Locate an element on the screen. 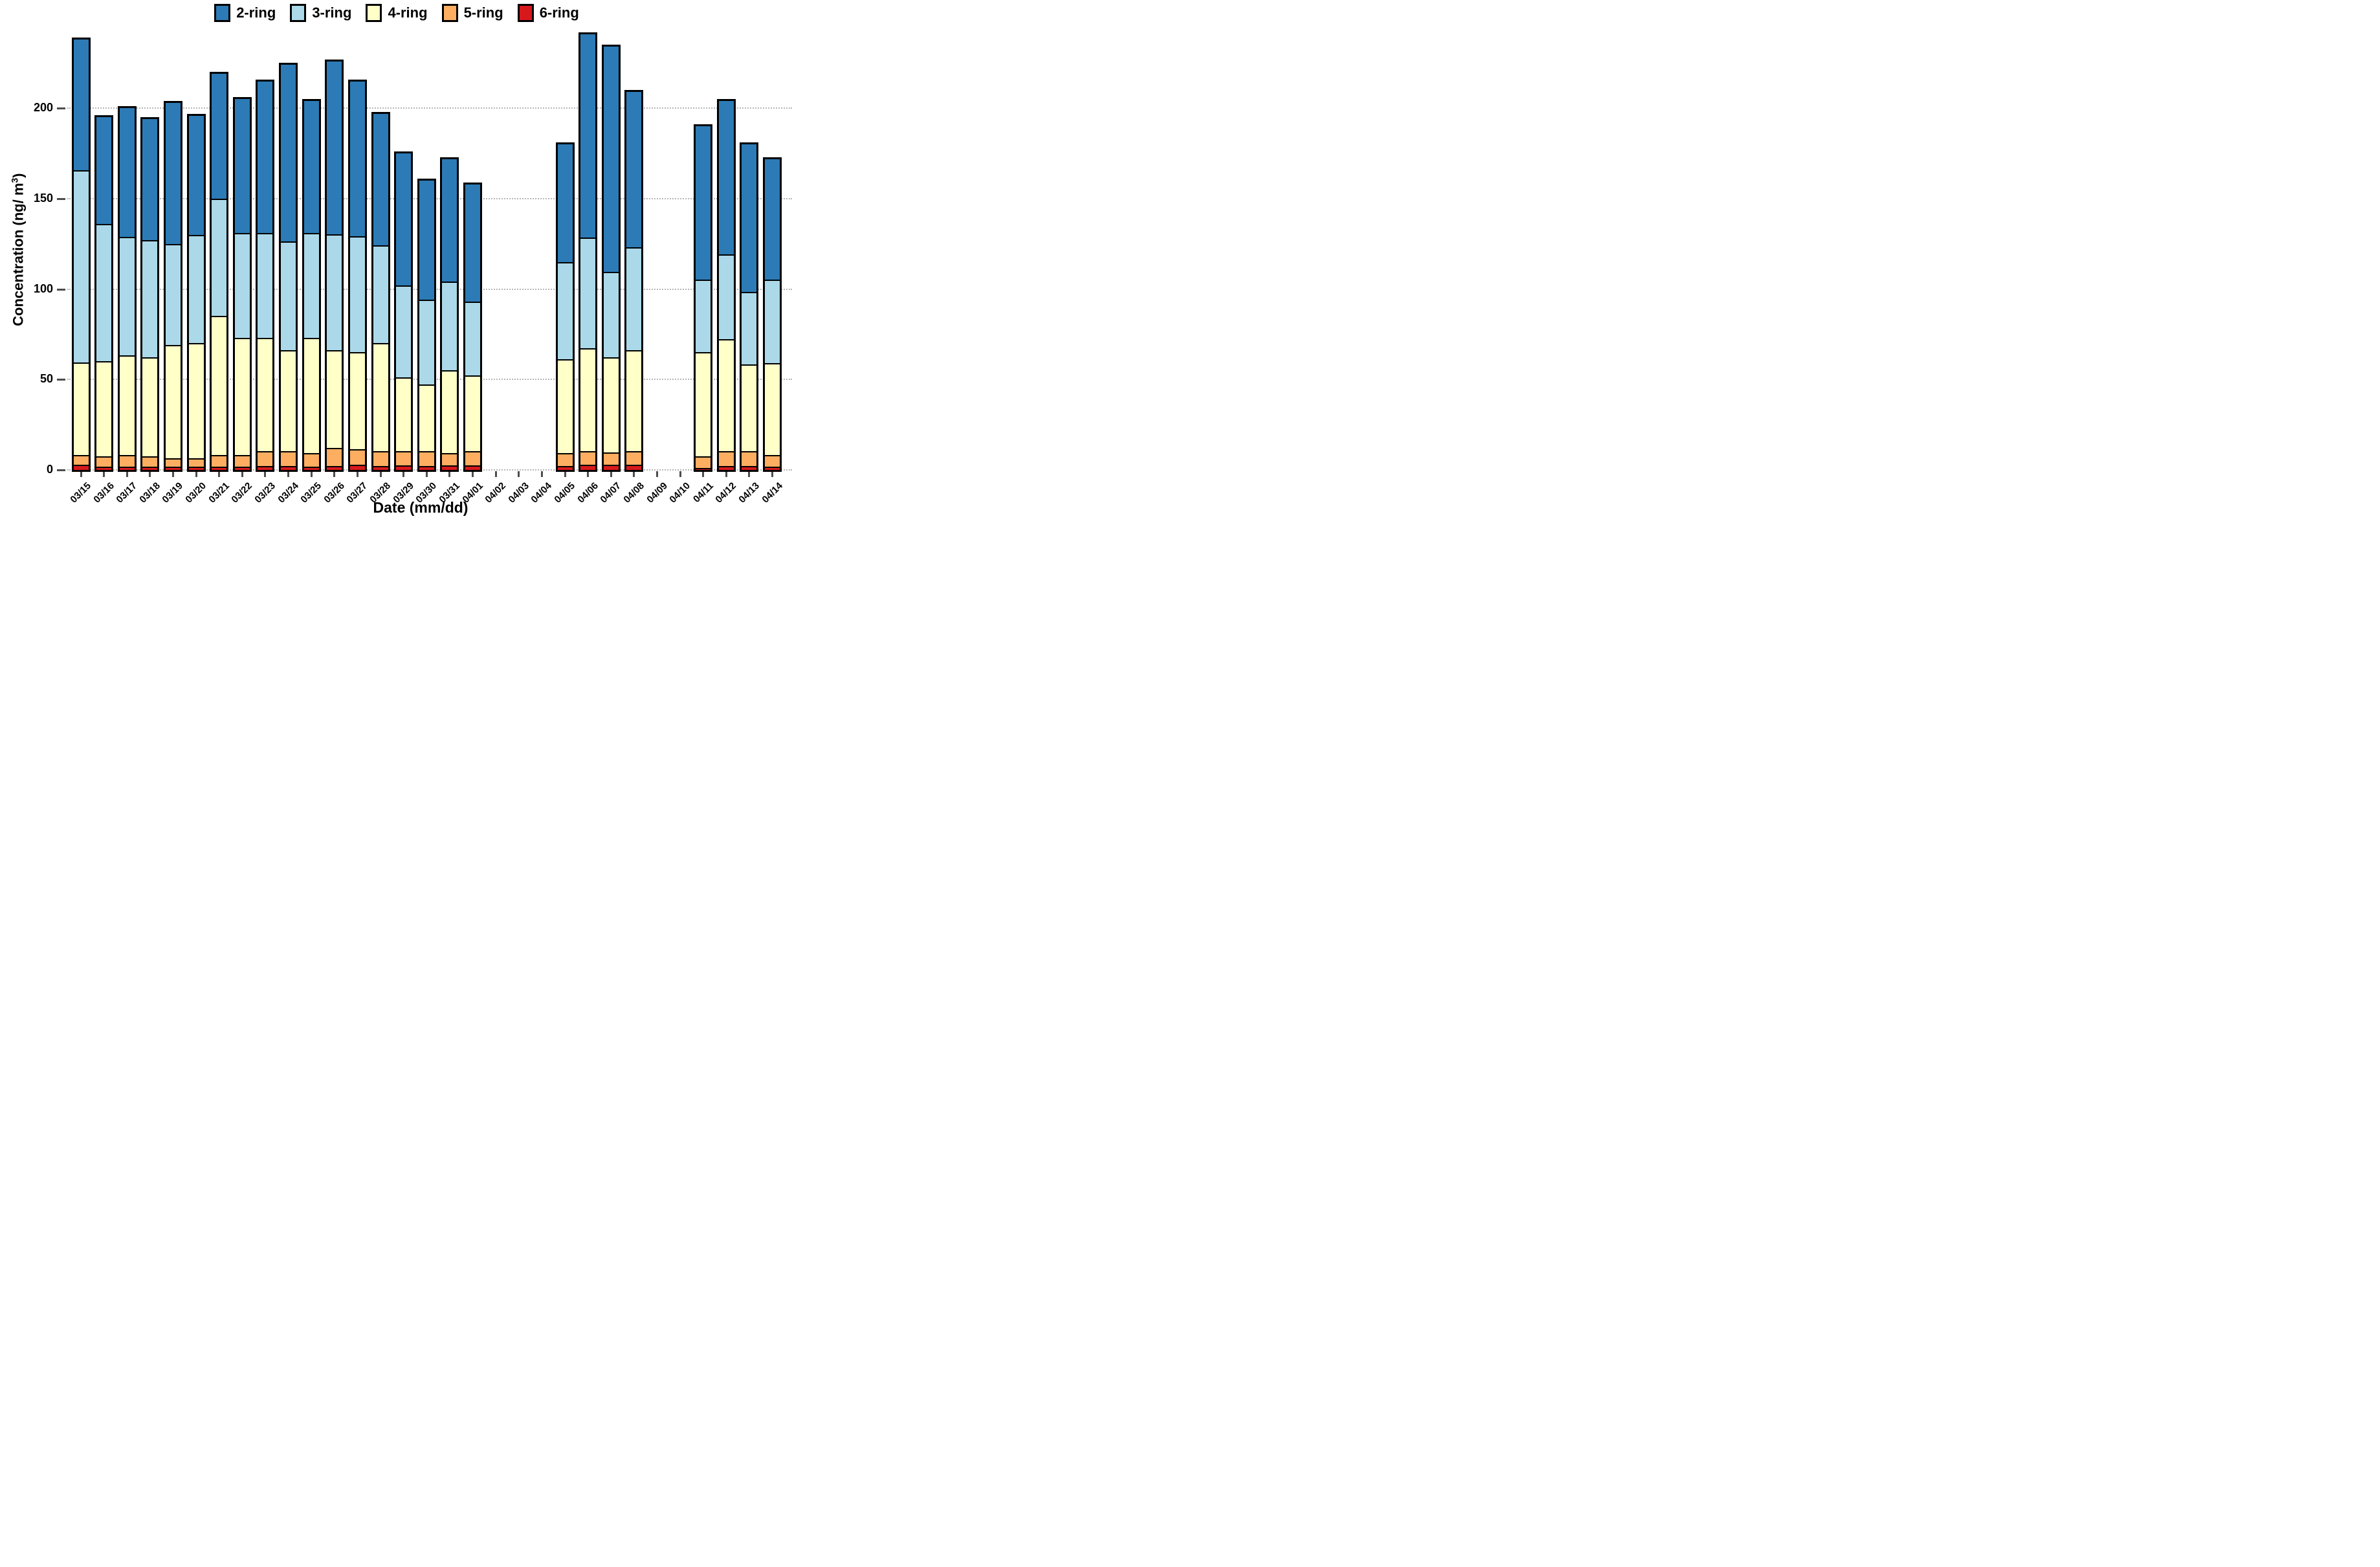 The image size is (2380, 1567). legend-item-5-ring: 5-ring is located at coordinates (472, 13).